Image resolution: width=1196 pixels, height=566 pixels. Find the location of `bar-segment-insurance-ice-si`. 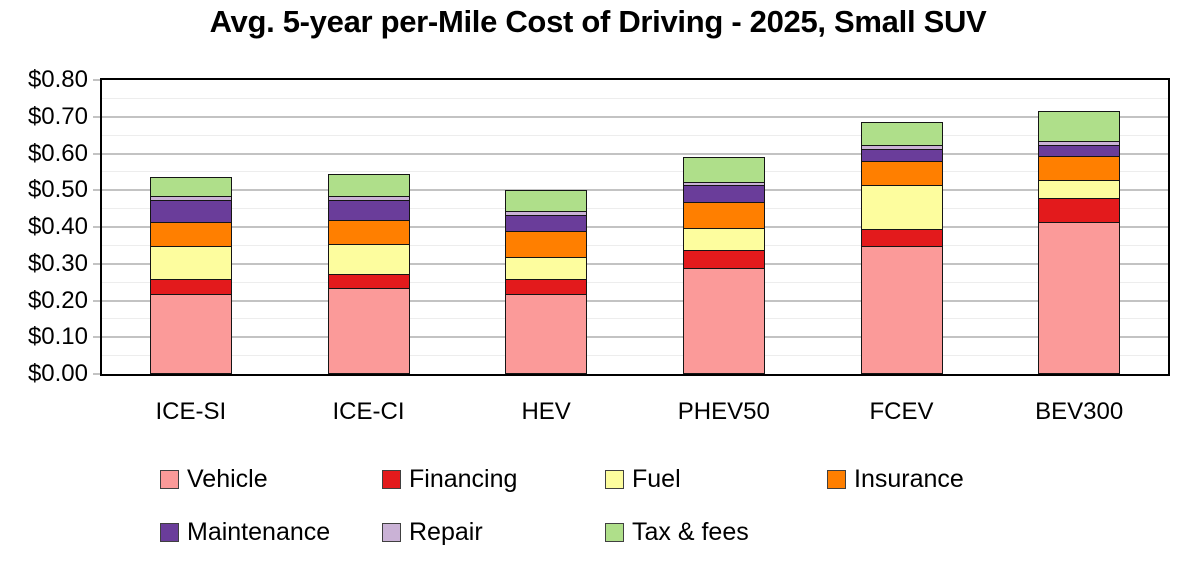

bar-segment-insurance-ice-si is located at coordinates (190, 234).